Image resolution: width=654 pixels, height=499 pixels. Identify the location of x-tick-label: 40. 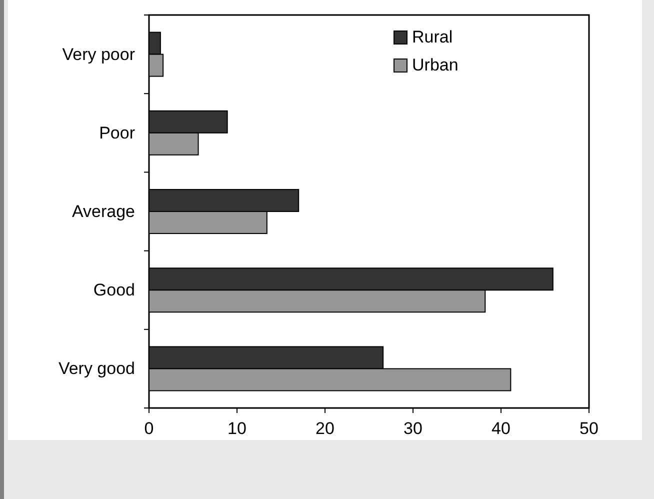
(501, 428).